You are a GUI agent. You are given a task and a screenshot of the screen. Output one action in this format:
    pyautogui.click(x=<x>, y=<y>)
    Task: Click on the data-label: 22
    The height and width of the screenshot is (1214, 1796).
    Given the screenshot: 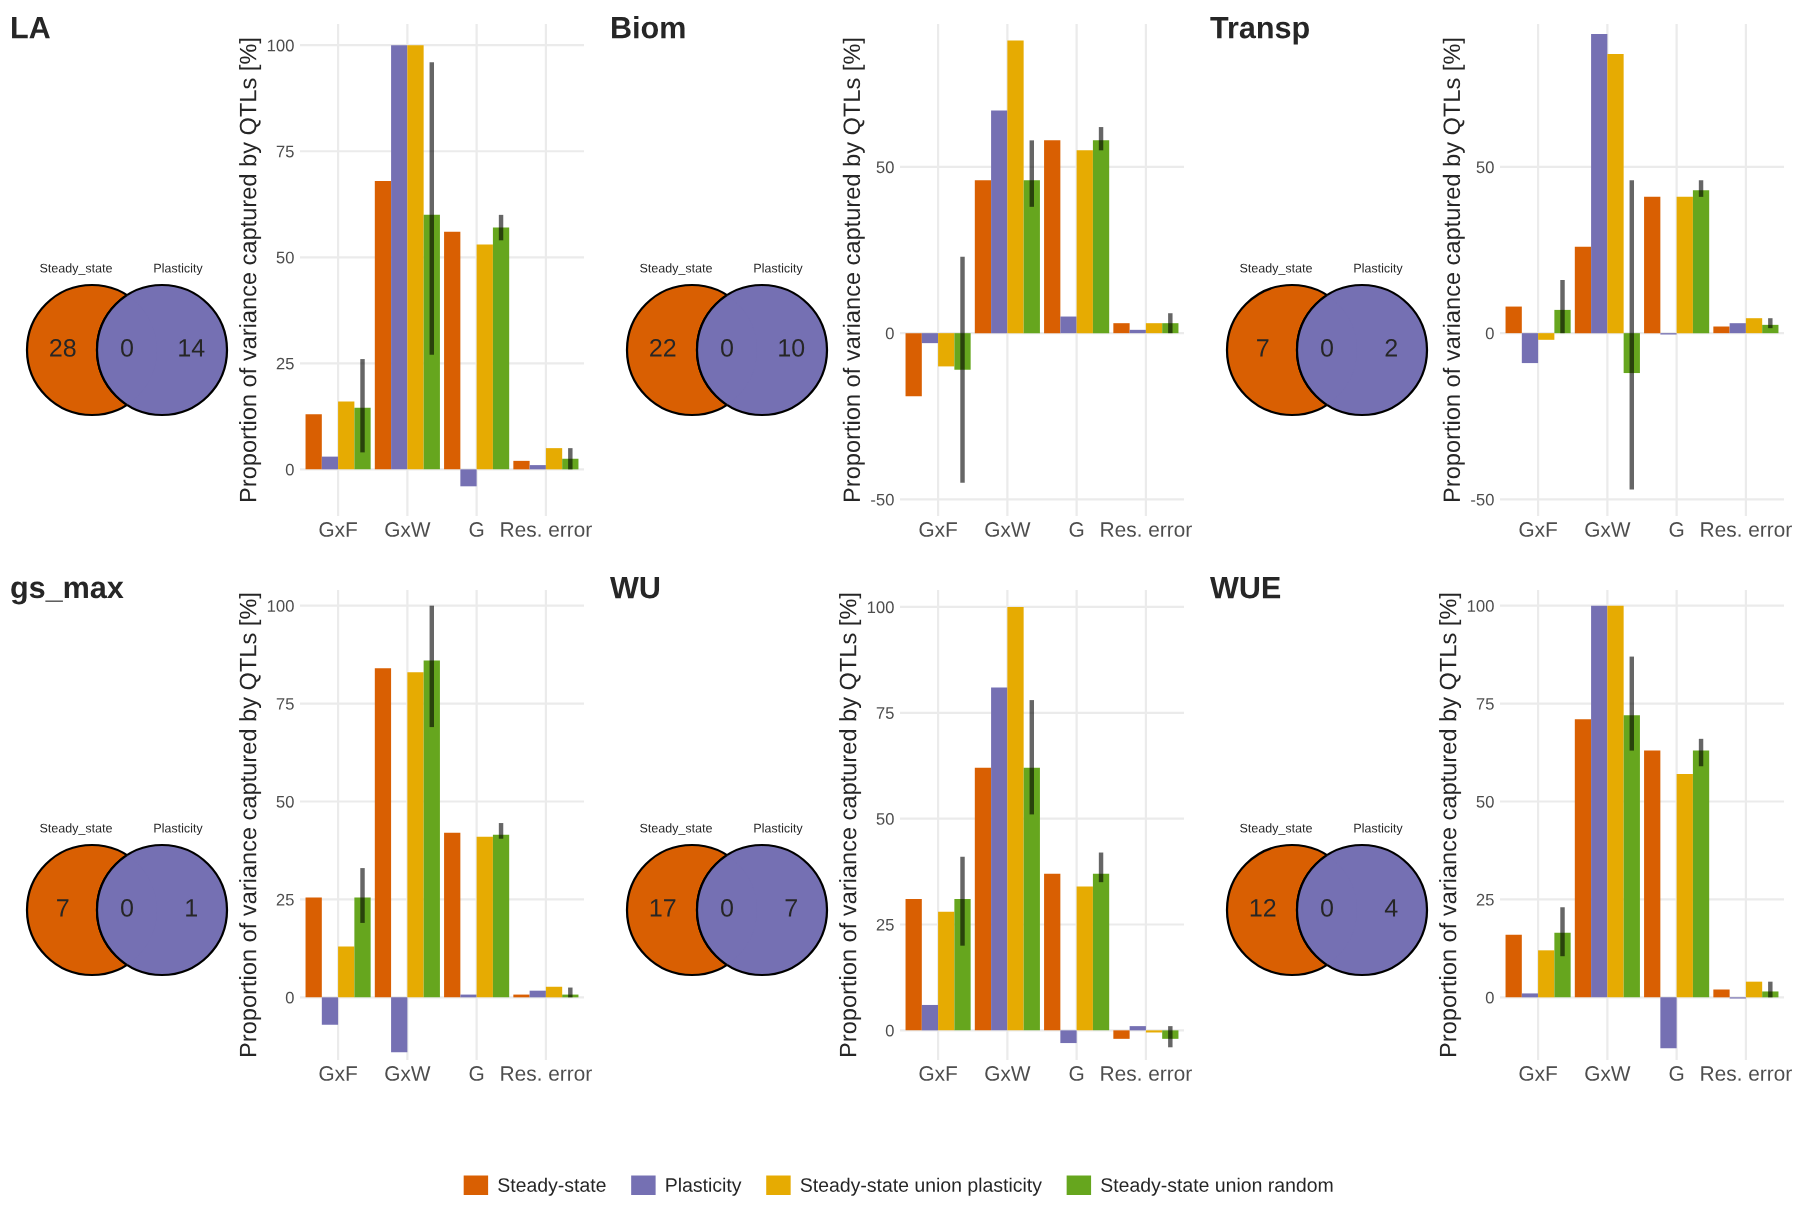 What is the action you would take?
    pyautogui.click(x=663, y=348)
    